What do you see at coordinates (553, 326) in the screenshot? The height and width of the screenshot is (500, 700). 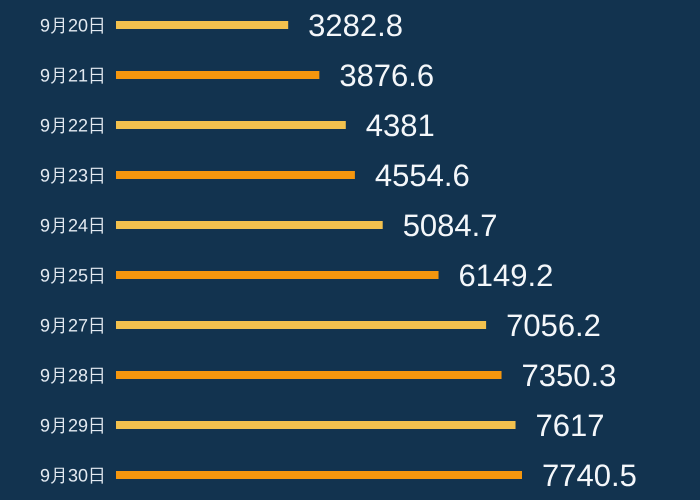 I see `data-label: 7056.2` at bounding box center [553, 326].